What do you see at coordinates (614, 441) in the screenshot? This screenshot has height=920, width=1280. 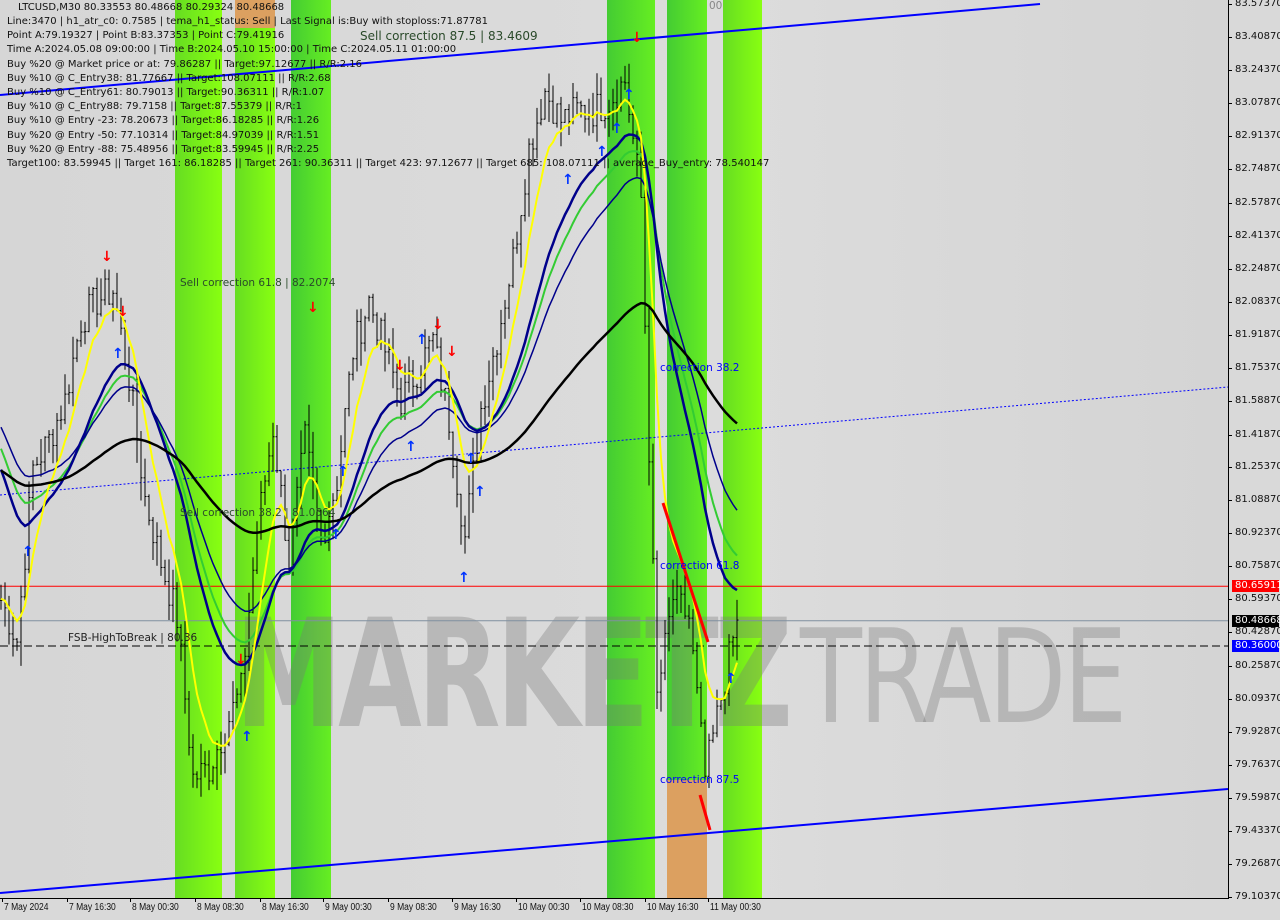 I see `channel-mid-line` at bounding box center [614, 441].